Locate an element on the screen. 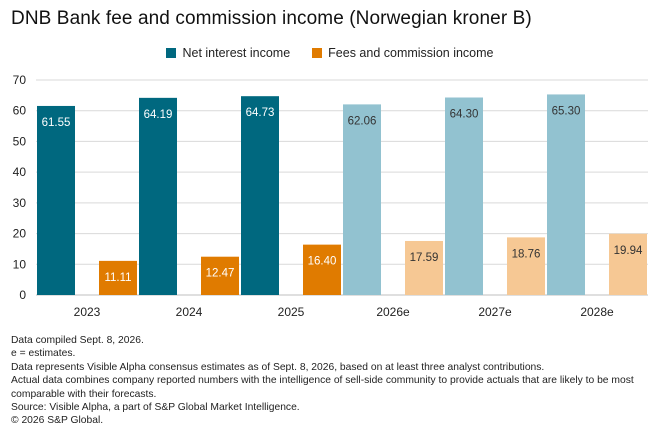 Image resolution: width=660 pixels, height=446 pixels. legend-swatch-fees is located at coordinates (317, 53).